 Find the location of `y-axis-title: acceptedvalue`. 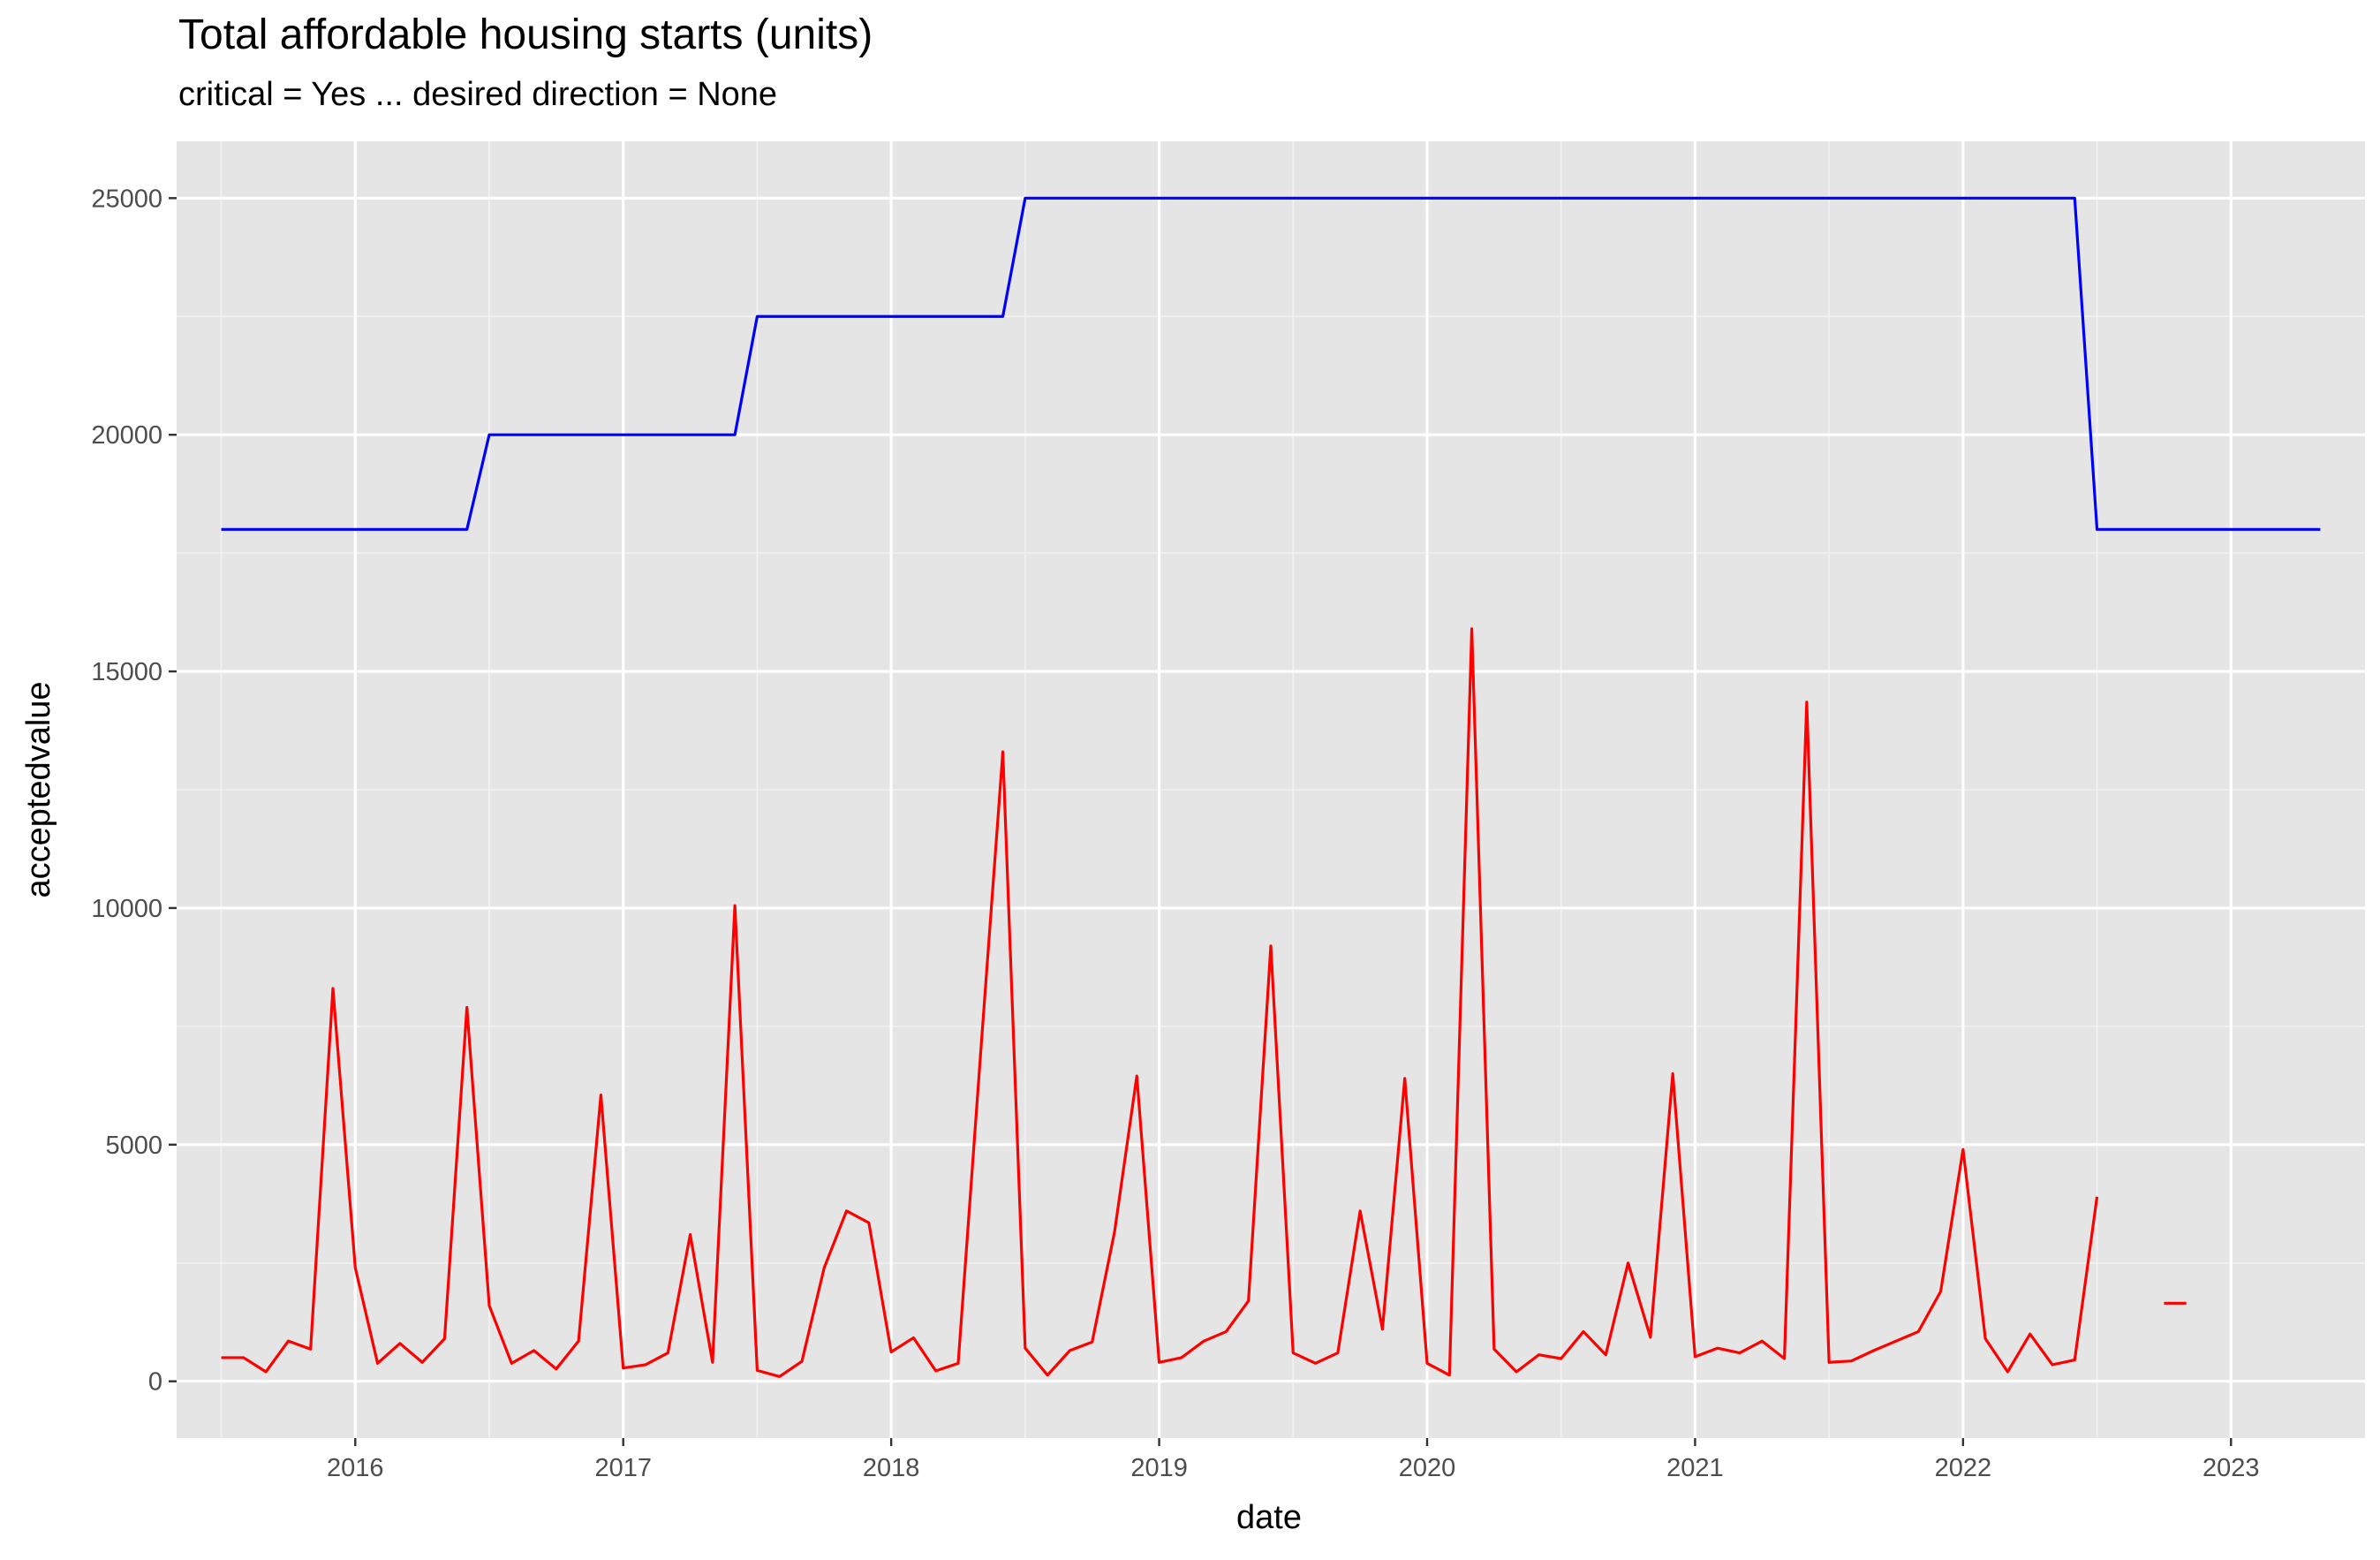

y-axis-title: acceptedvalue is located at coordinates (38, 789).